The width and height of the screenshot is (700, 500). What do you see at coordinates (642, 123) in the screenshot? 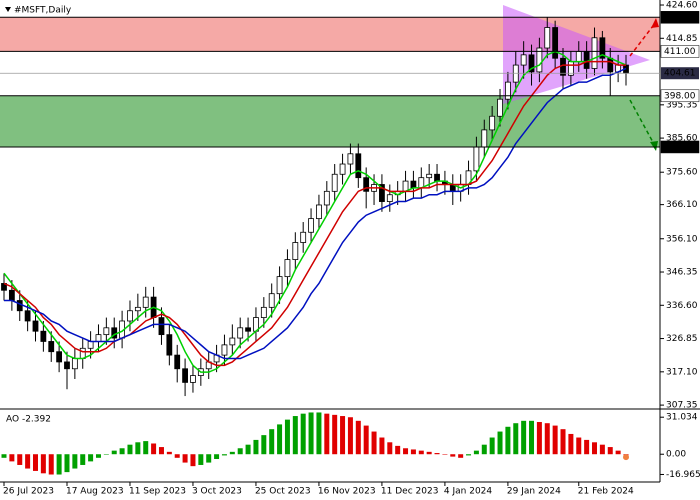
I see `breakout-arrow-down` at bounding box center [642, 123].